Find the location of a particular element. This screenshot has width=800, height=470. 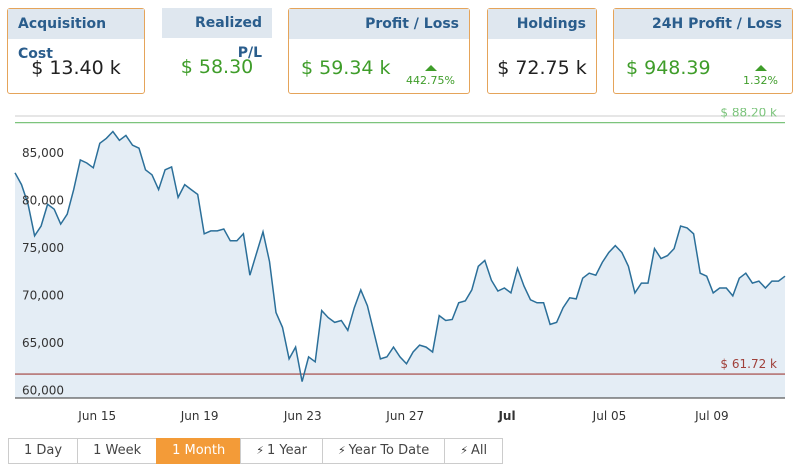

range-button-label: Year To Date is located at coordinates (389, 450).